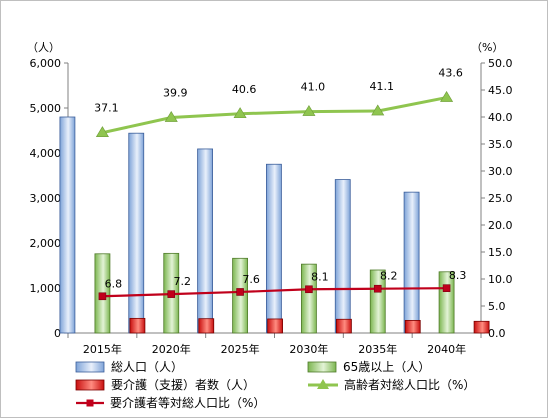 The image size is (548, 418). I want to click on y-right-tick-label: 45.0, so click(500, 90).